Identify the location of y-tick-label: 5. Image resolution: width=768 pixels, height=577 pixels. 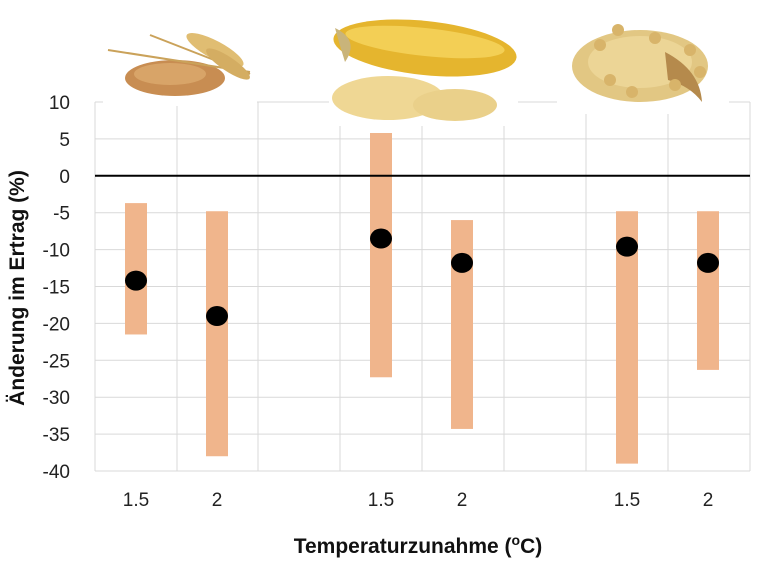
(64, 140).